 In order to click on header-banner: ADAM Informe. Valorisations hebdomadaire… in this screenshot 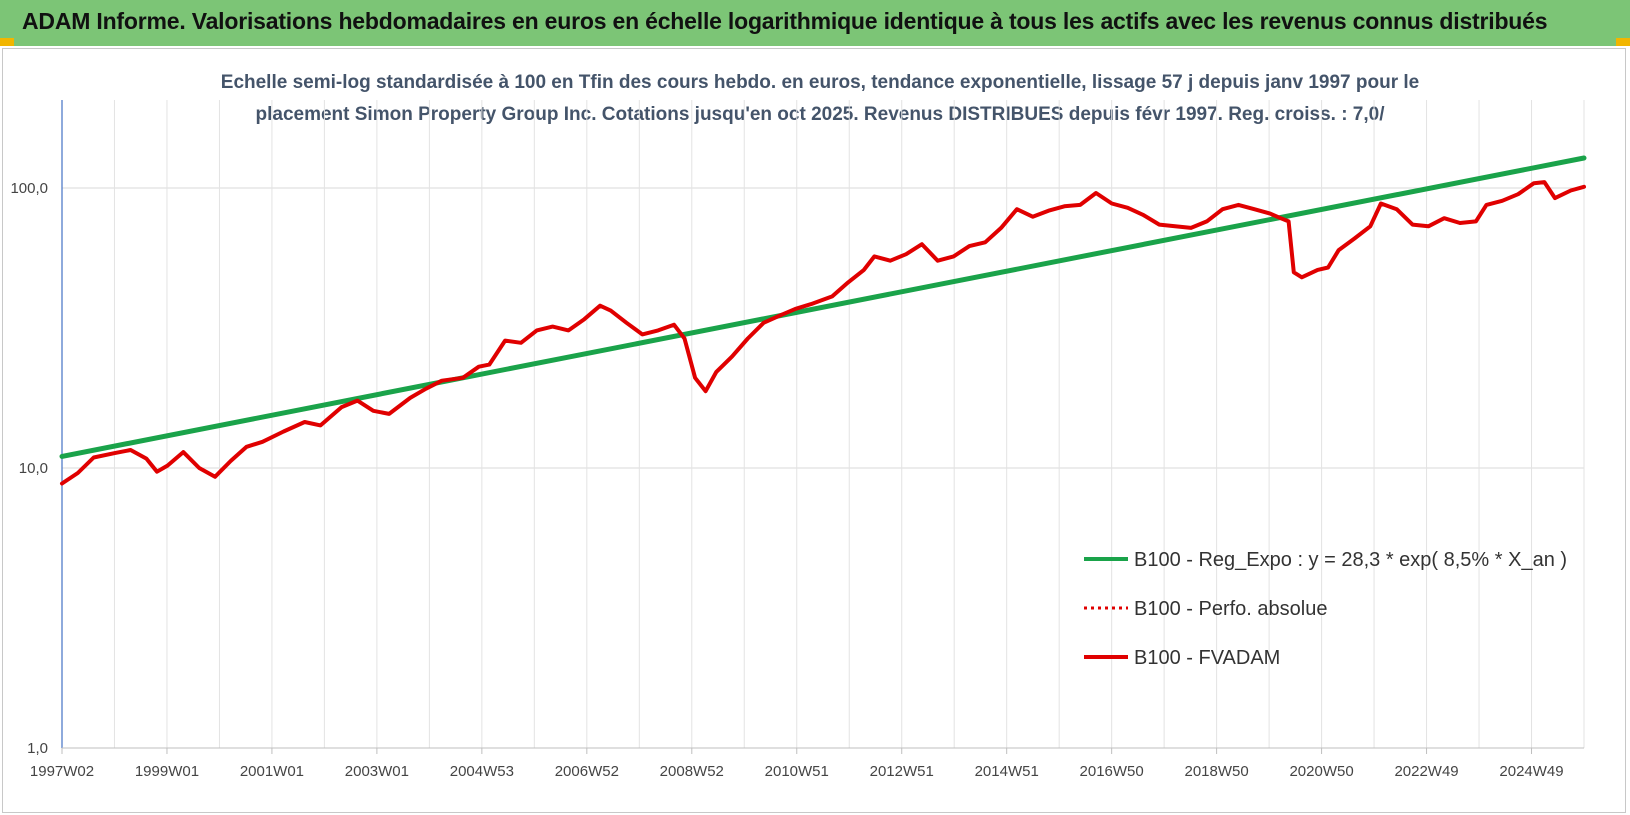, I will do `click(815, 23)`.